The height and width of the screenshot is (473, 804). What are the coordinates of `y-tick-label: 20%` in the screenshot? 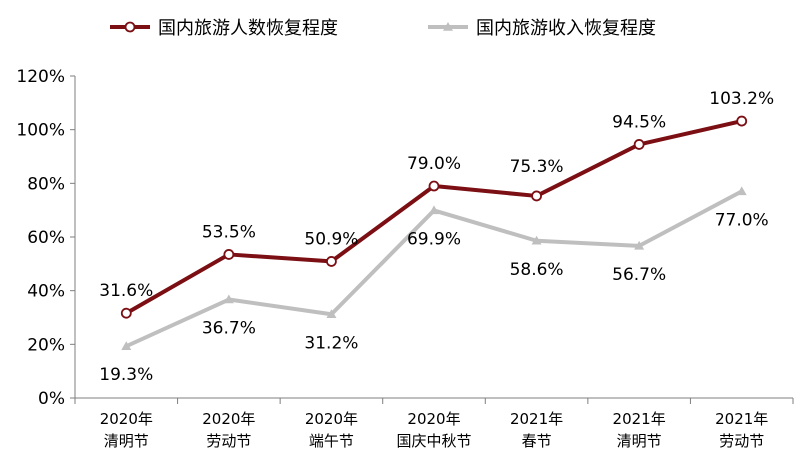 It's located at (46, 345).